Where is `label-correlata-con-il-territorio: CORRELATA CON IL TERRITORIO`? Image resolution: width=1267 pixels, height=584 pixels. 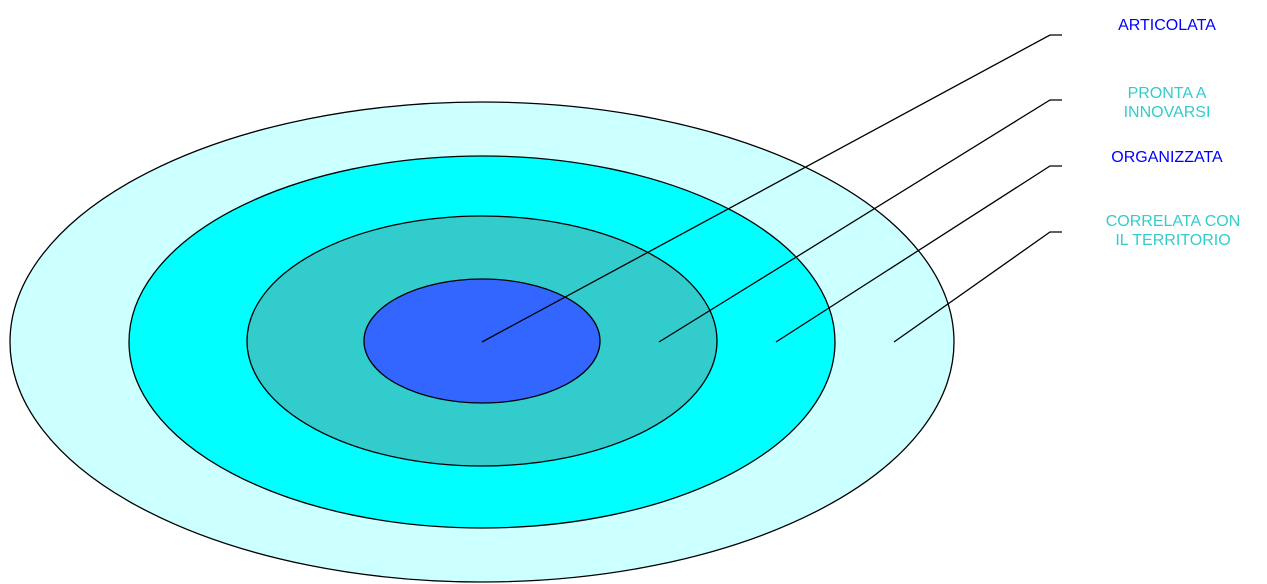
label-correlata-con-il-territorio: CORRELATA CON IL TERRITORIO is located at coordinates (1172, 231).